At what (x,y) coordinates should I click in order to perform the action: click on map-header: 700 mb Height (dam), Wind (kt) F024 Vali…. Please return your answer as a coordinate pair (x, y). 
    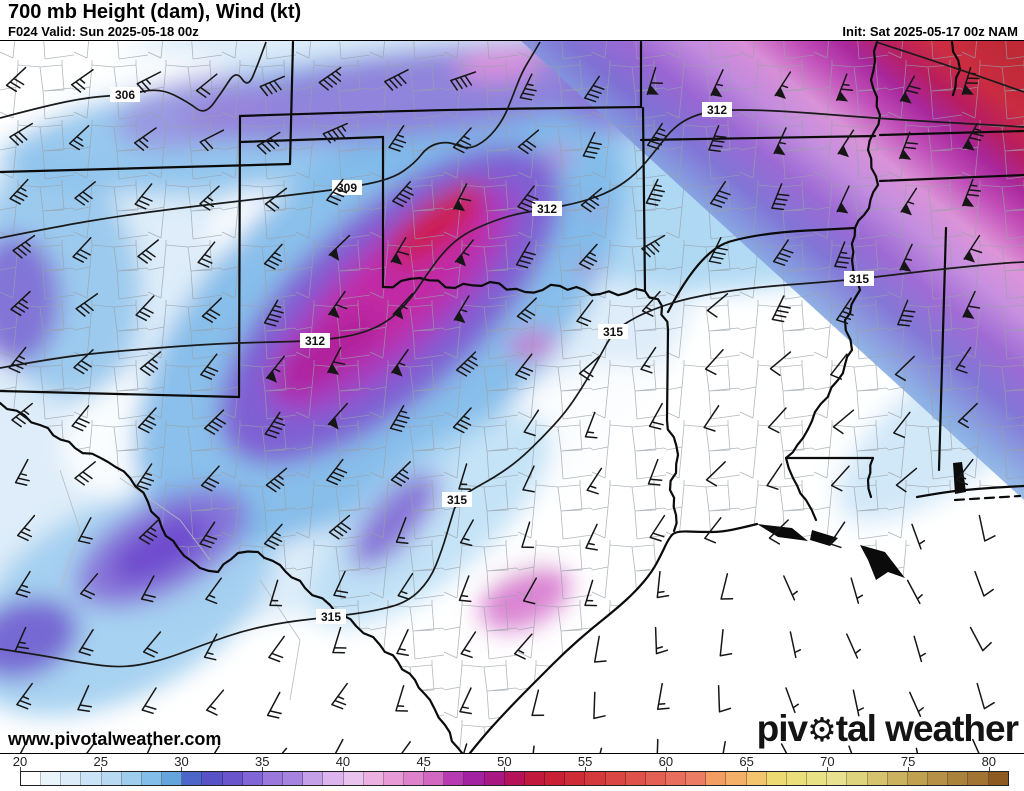
    Looking at the image, I should click on (512, 20).